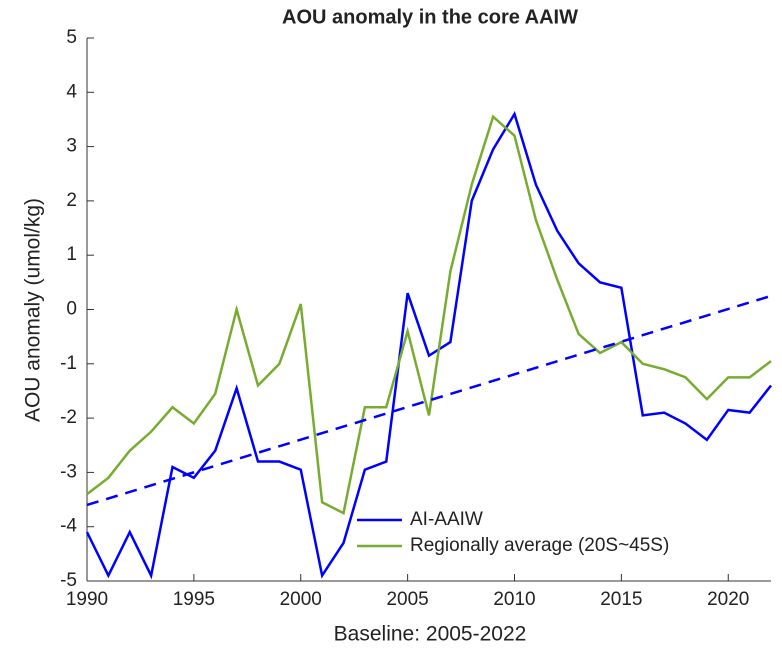 Image resolution: width=782 pixels, height=656 pixels. I want to click on x-tick-label: 2005, so click(407, 599).